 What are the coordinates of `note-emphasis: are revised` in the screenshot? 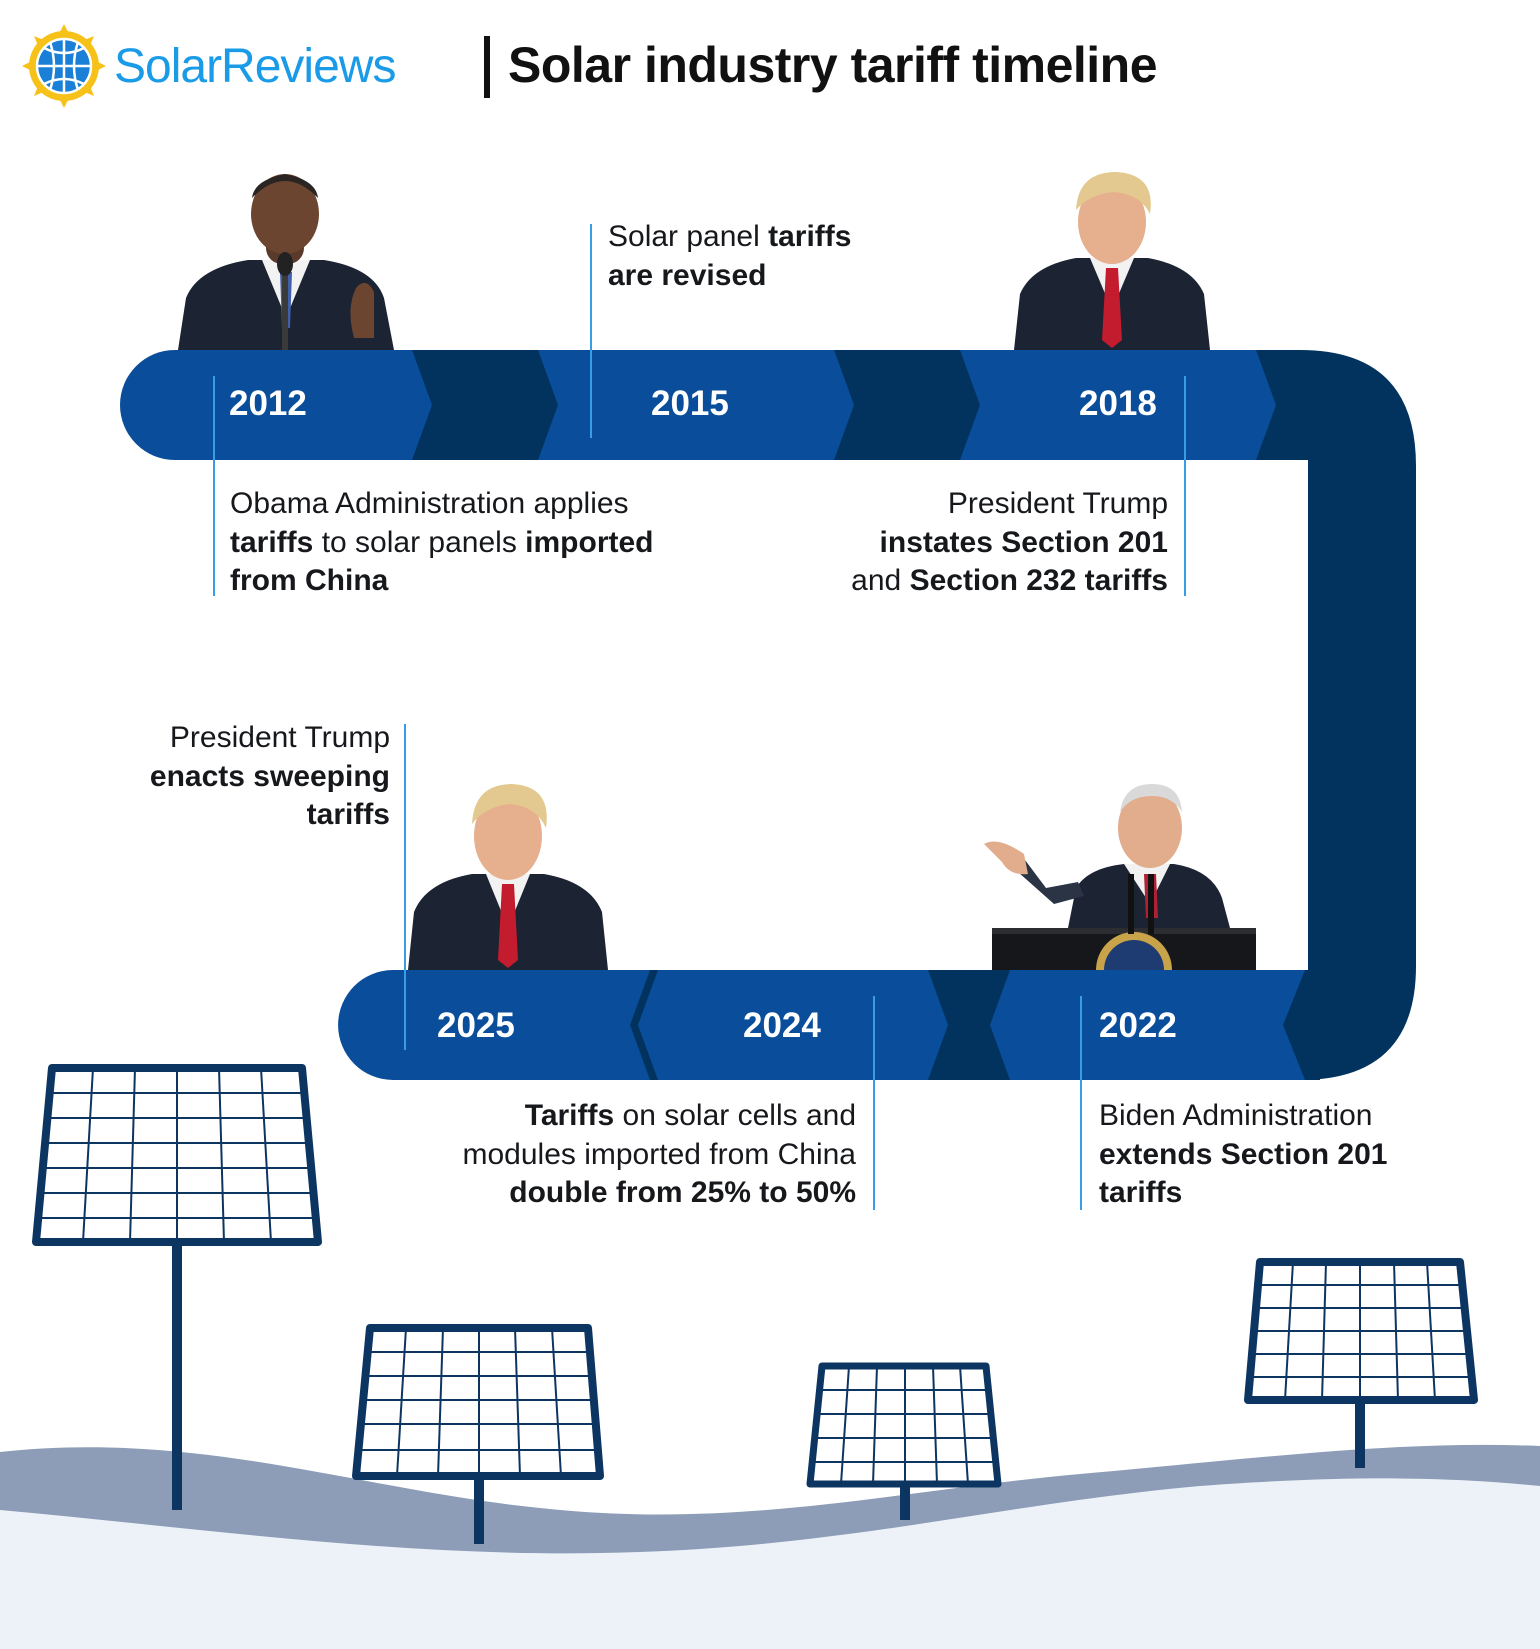 It's located at (687, 275).